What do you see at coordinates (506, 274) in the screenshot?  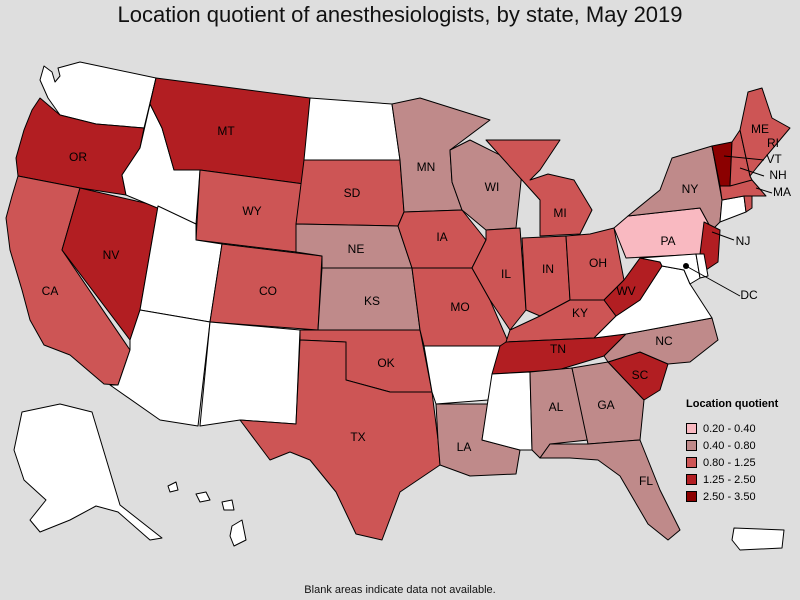 I see `state-label-il: IL` at bounding box center [506, 274].